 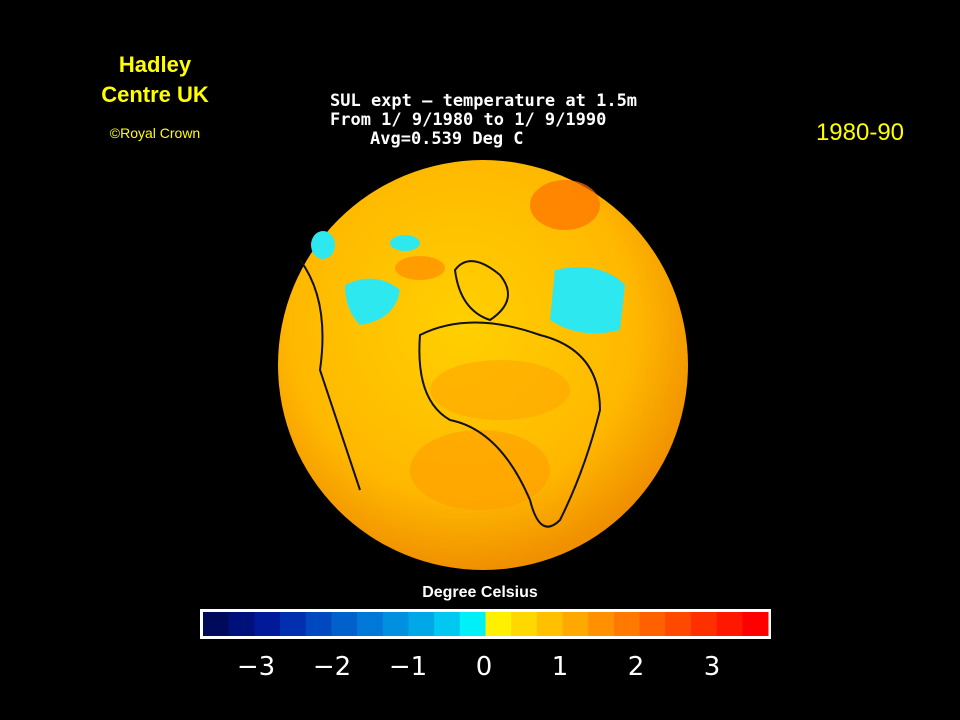 What do you see at coordinates (560, 667) in the screenshot?
I see `tick-label: 1` at bounding box center [560, 667].